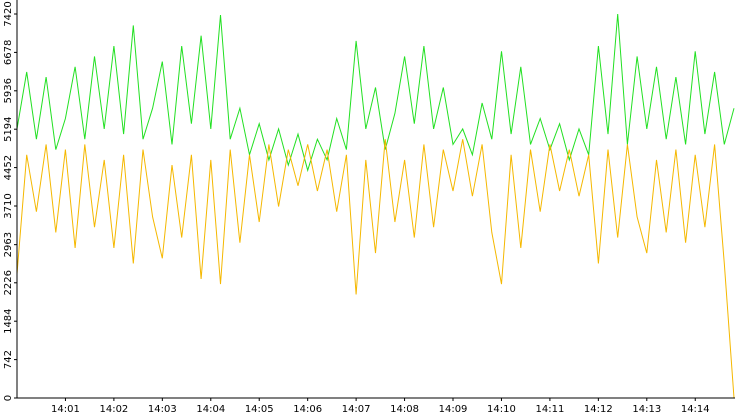 Image resolution: width=735 pixels, height=415 pixels. I want to click on x-tick-label: 14:02, so click(113, 409).